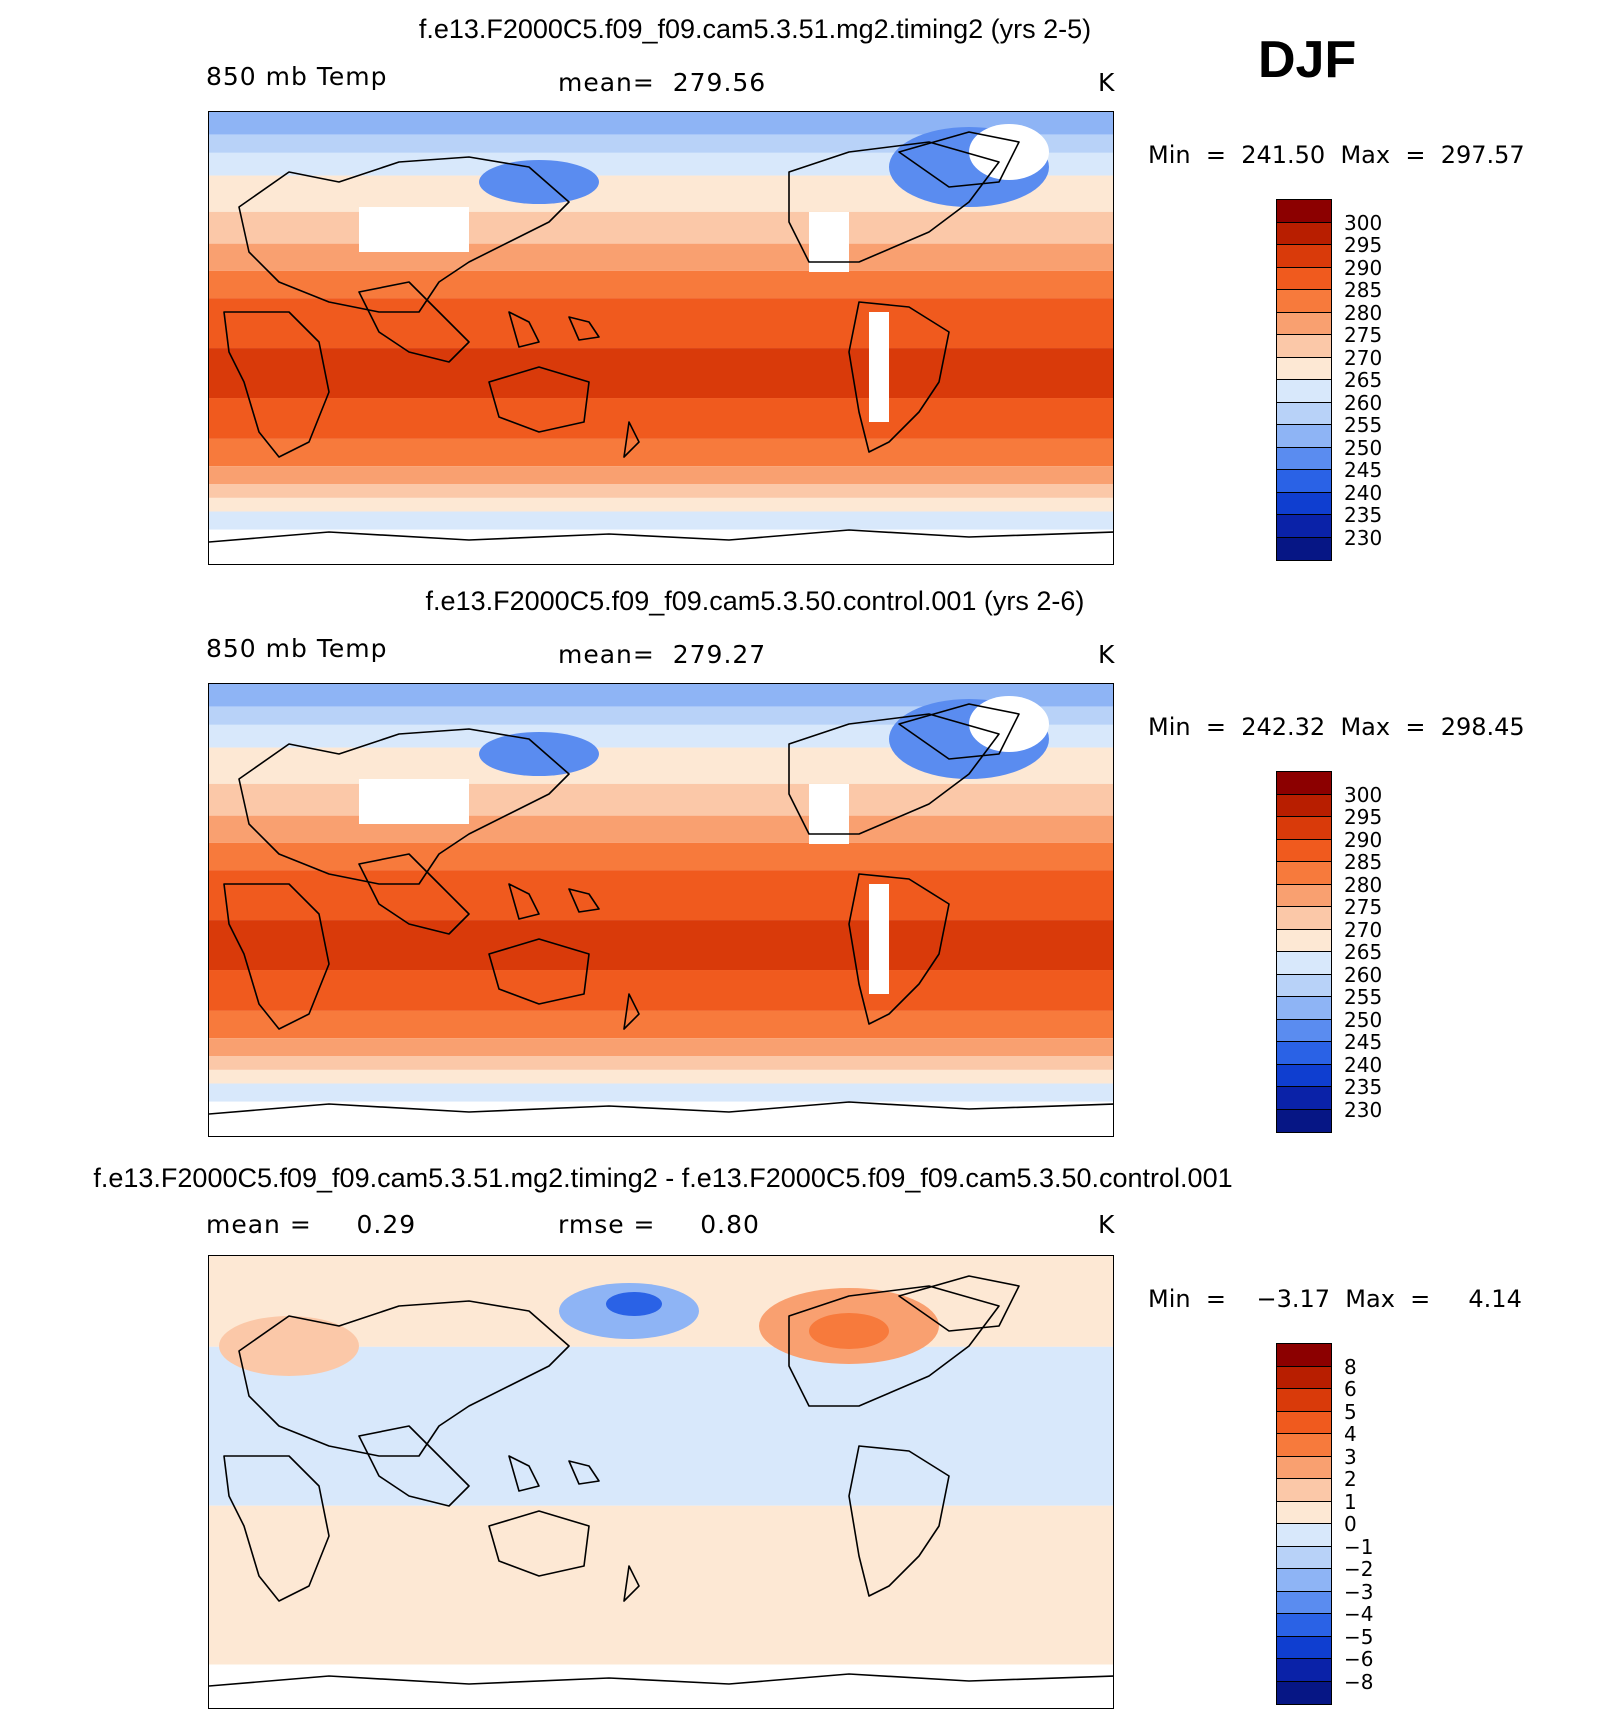  Describe the element at coordinates (1336, 155) in the screenshot. I see `panel-1-min-max: Min = 241.50 Max = 297.57` at that location.